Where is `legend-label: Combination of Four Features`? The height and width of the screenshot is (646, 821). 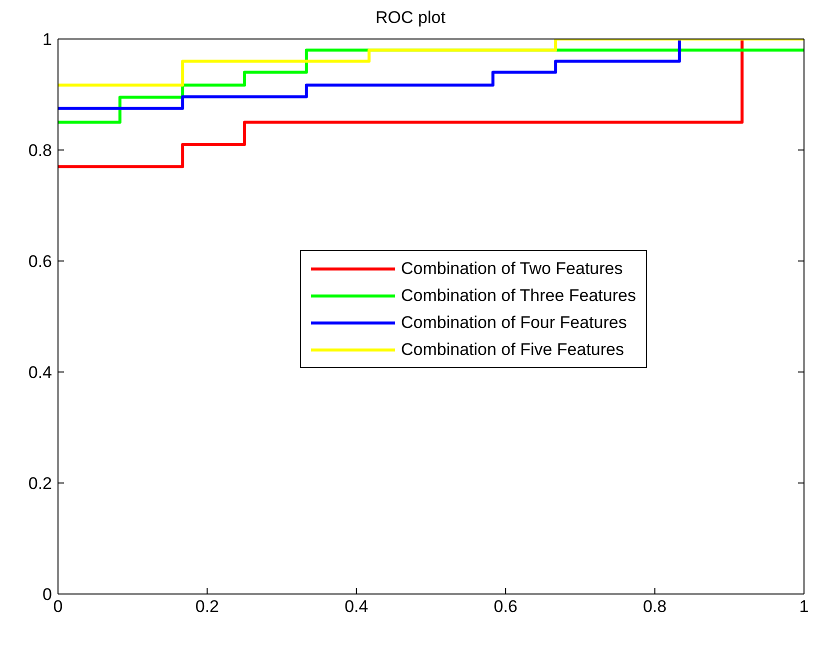
legend-label: Combination of Four Features is located at coordinates (514, 322).